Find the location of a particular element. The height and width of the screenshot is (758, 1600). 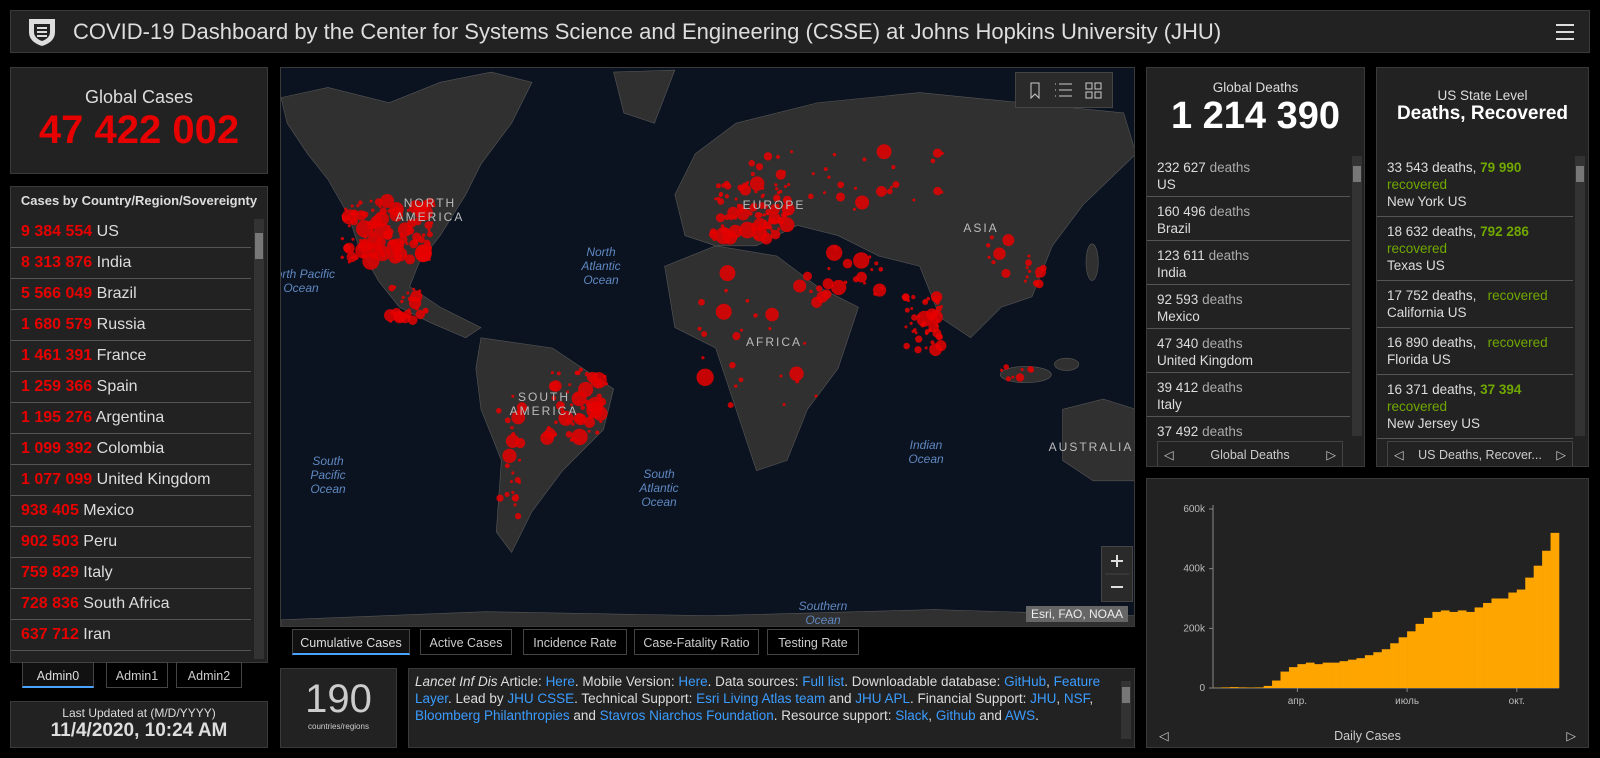

next: ▷ is located at coordinates (1561, 455).